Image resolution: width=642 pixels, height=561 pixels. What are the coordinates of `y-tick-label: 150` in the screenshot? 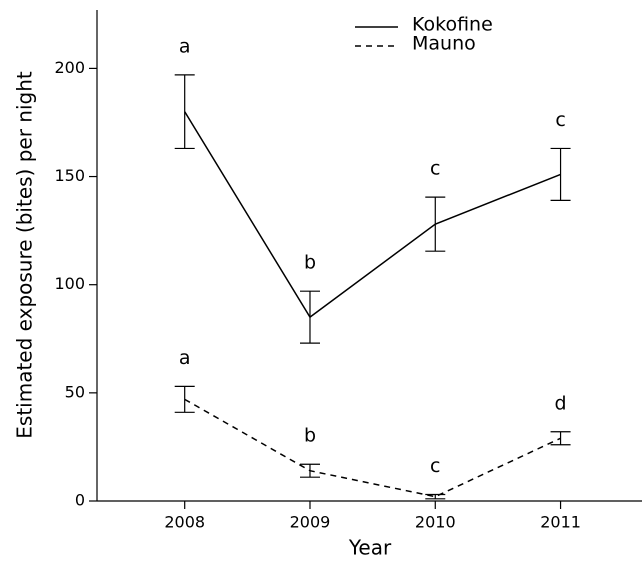 It's located at (69, 175).